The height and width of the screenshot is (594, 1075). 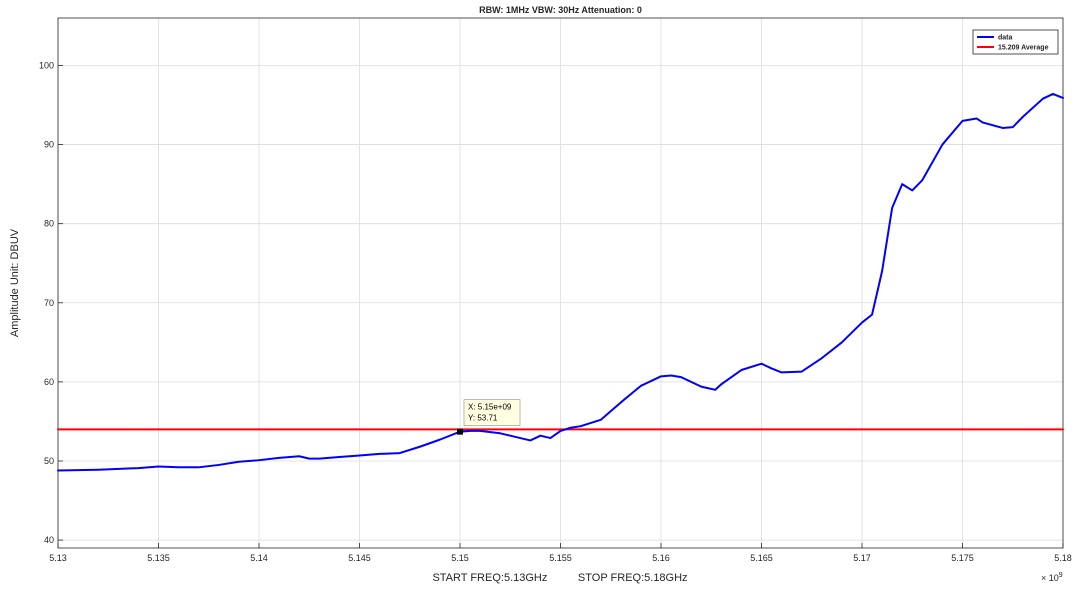 What do you see at coordinates (49, 382) in the screenshot?
I see `y-tick-label: 60` at bounding box center [49, 382].